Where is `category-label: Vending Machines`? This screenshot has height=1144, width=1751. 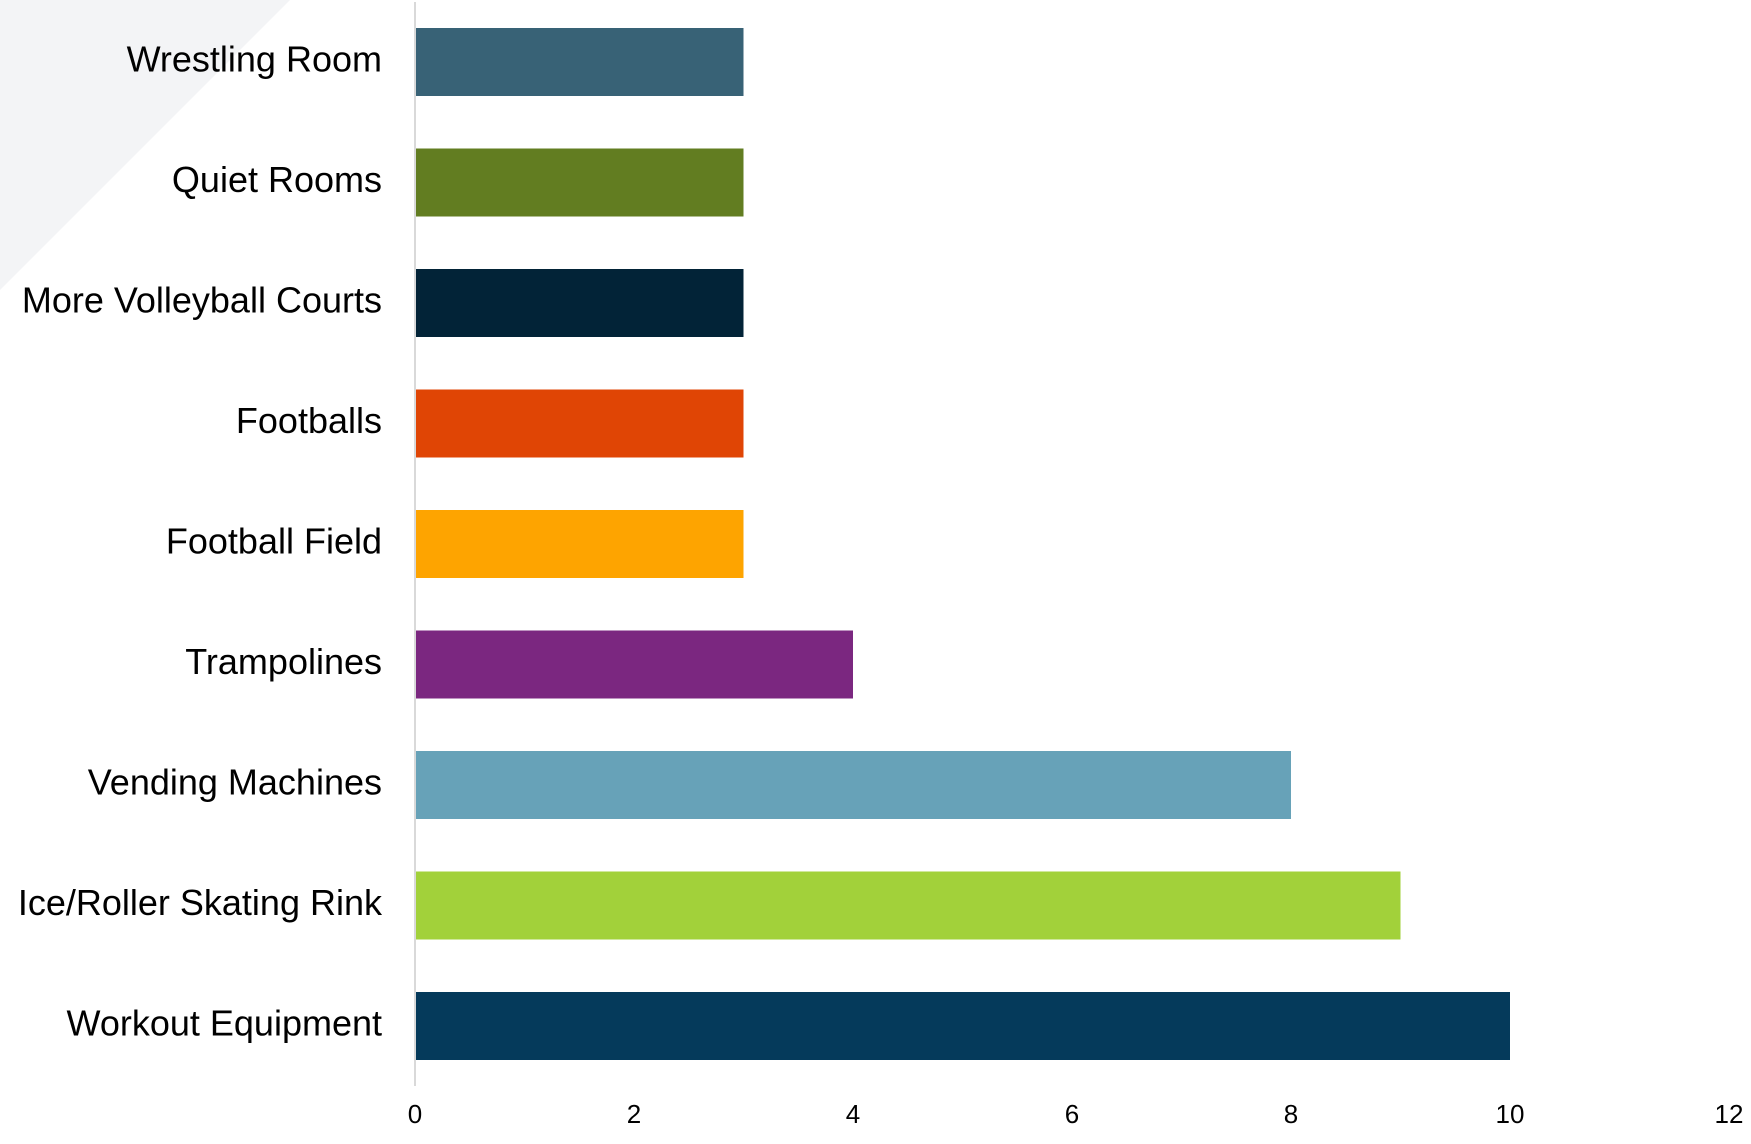 category-label: Vending Machines is located at coordinates (235, 782).